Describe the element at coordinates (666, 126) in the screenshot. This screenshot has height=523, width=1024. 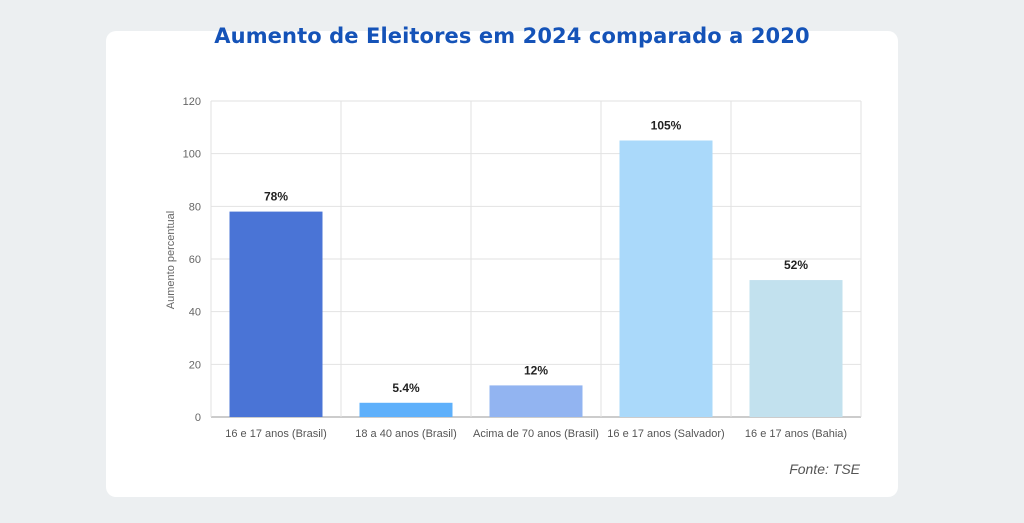
I see `data-label: 105%` at that location.